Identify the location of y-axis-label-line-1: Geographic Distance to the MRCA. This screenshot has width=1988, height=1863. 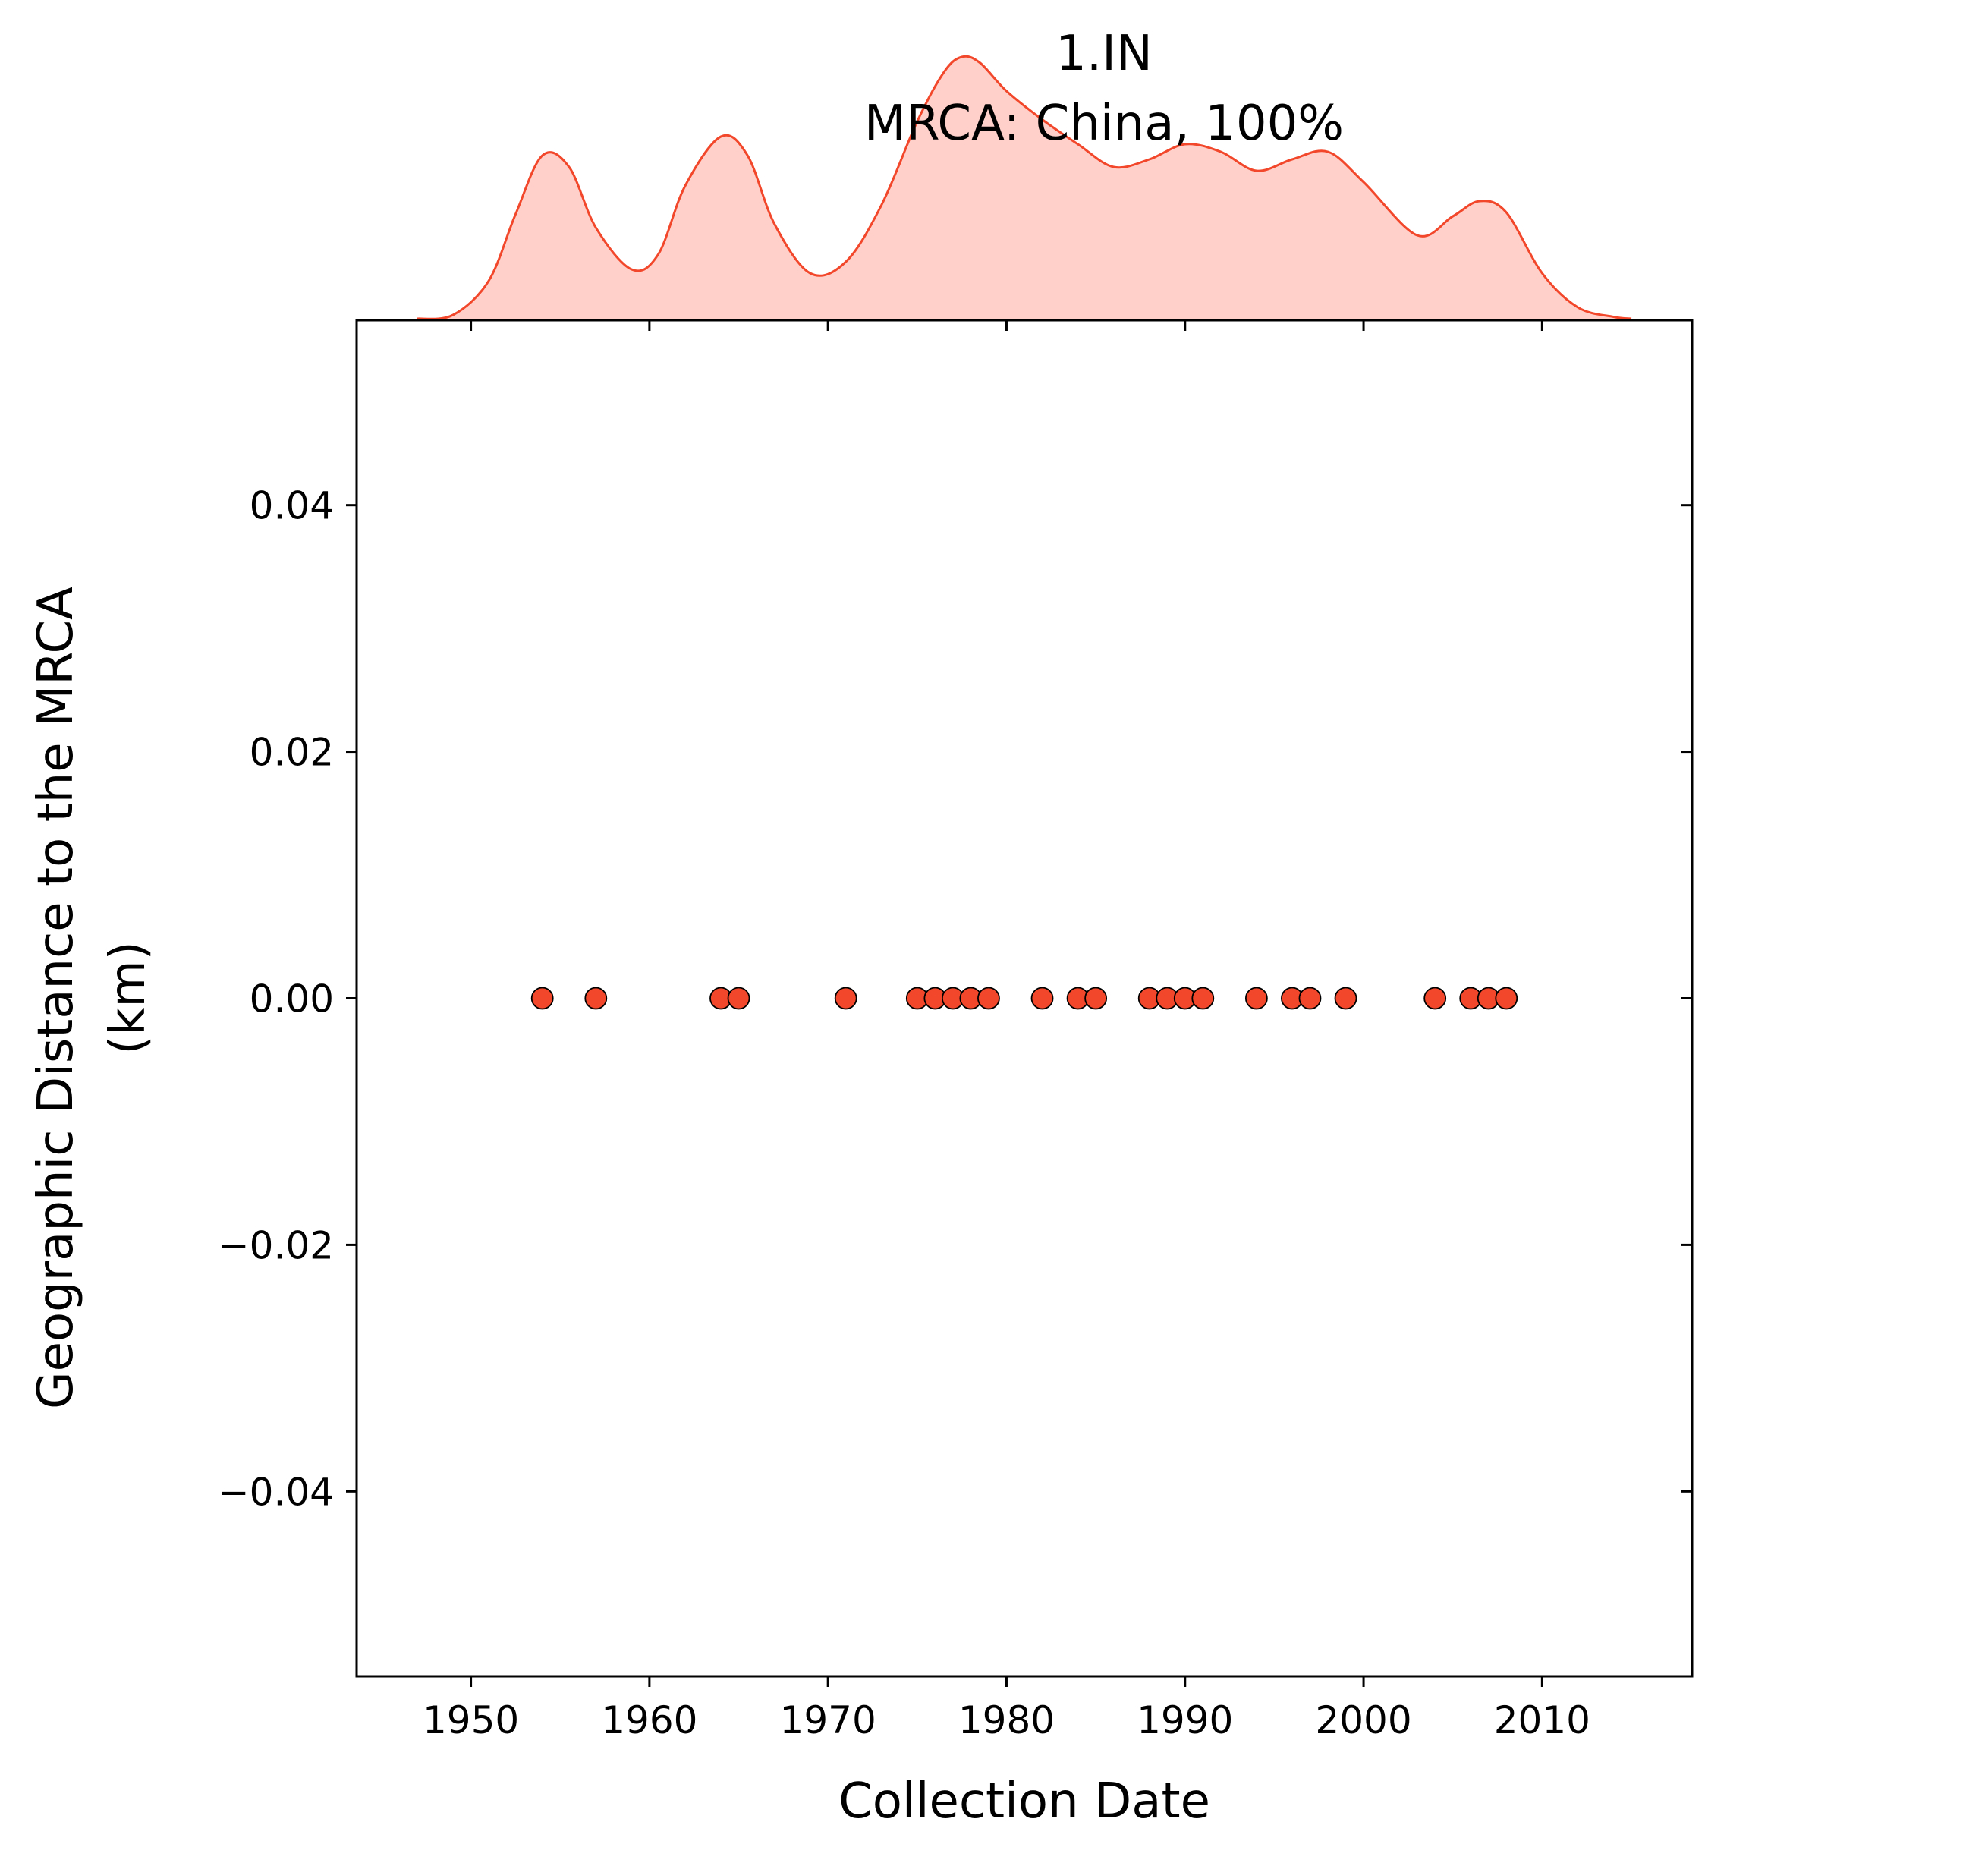
(56, 998).